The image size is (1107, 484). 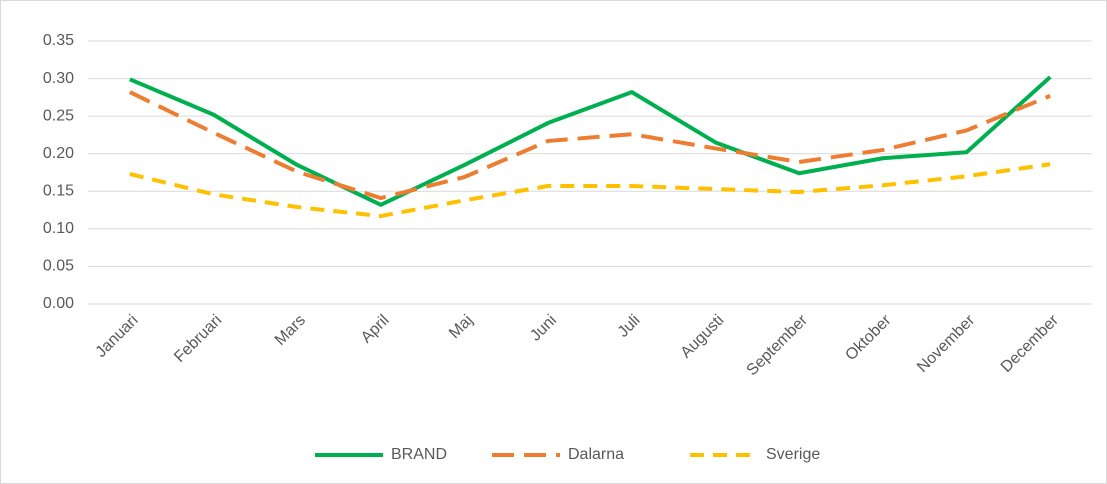 I want to click on legend-label: Dalarna, so click(x=596, y=454).